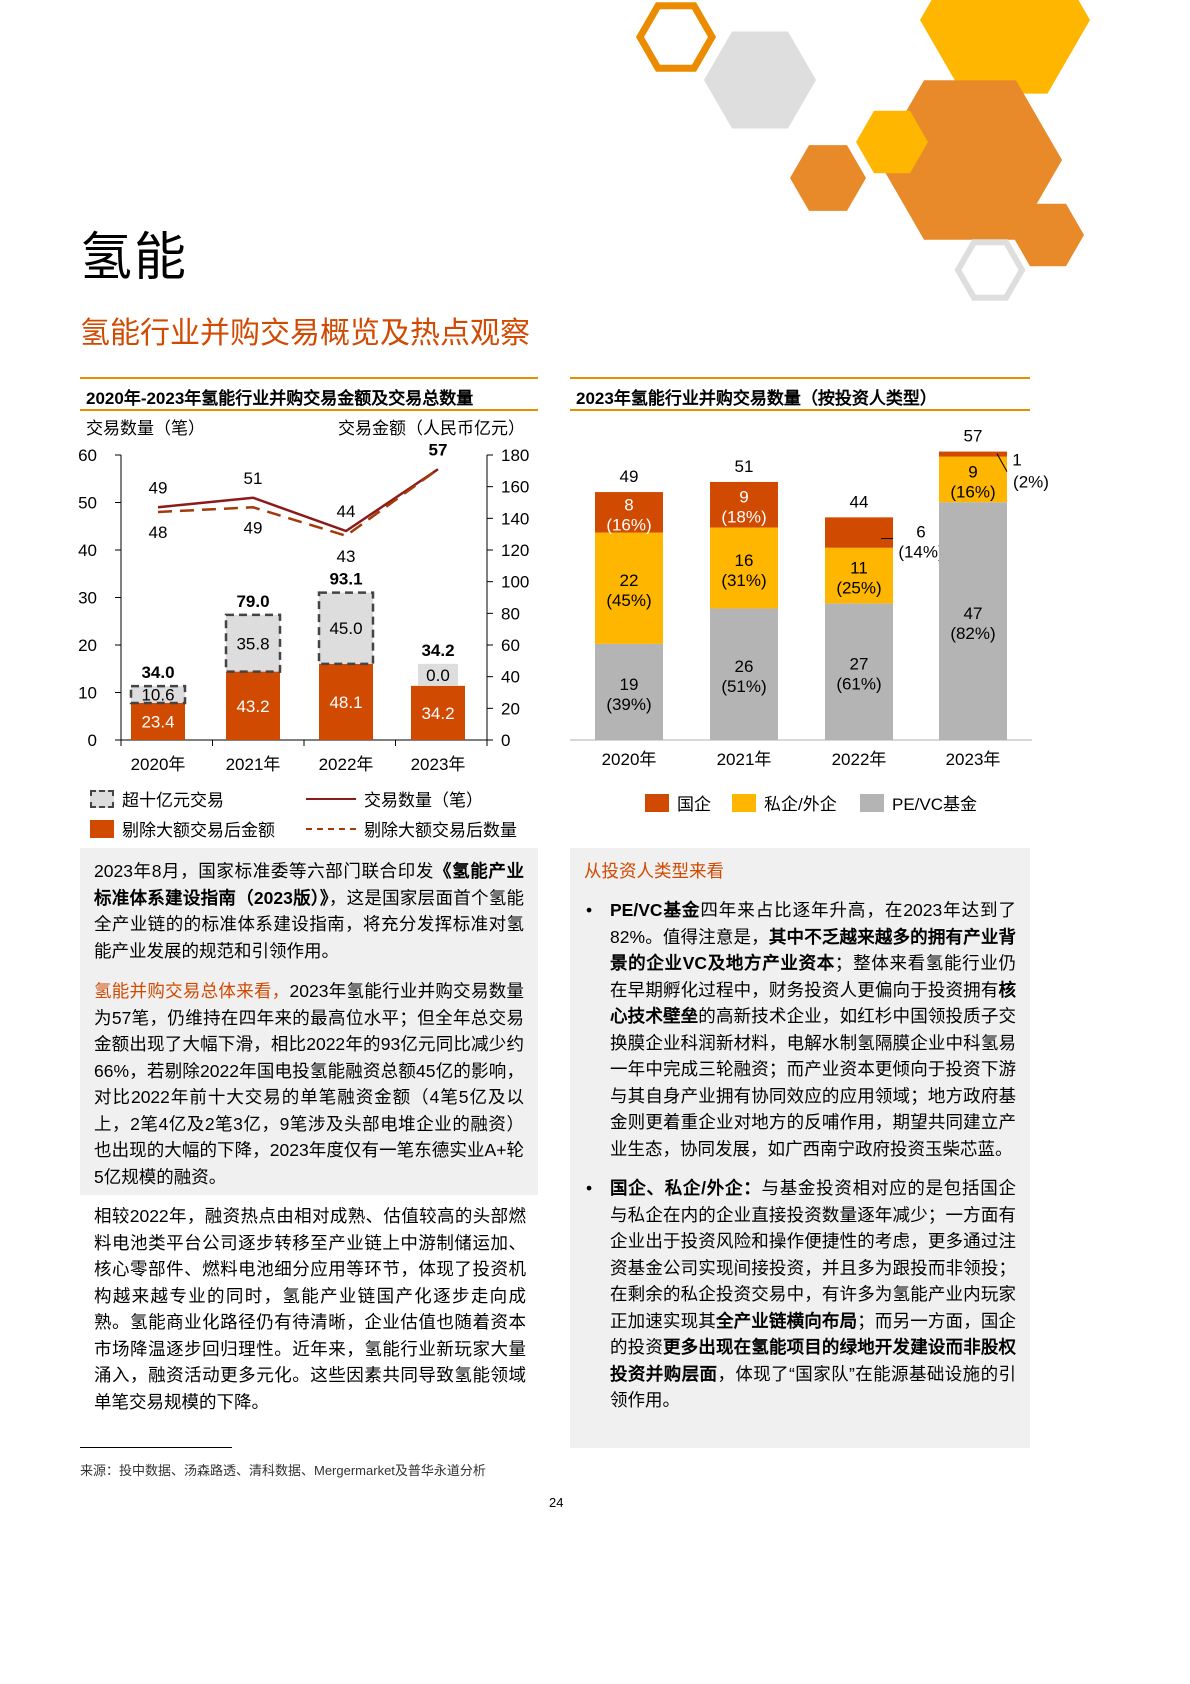  I want to click on page-number: 24, so click(556, 1502).